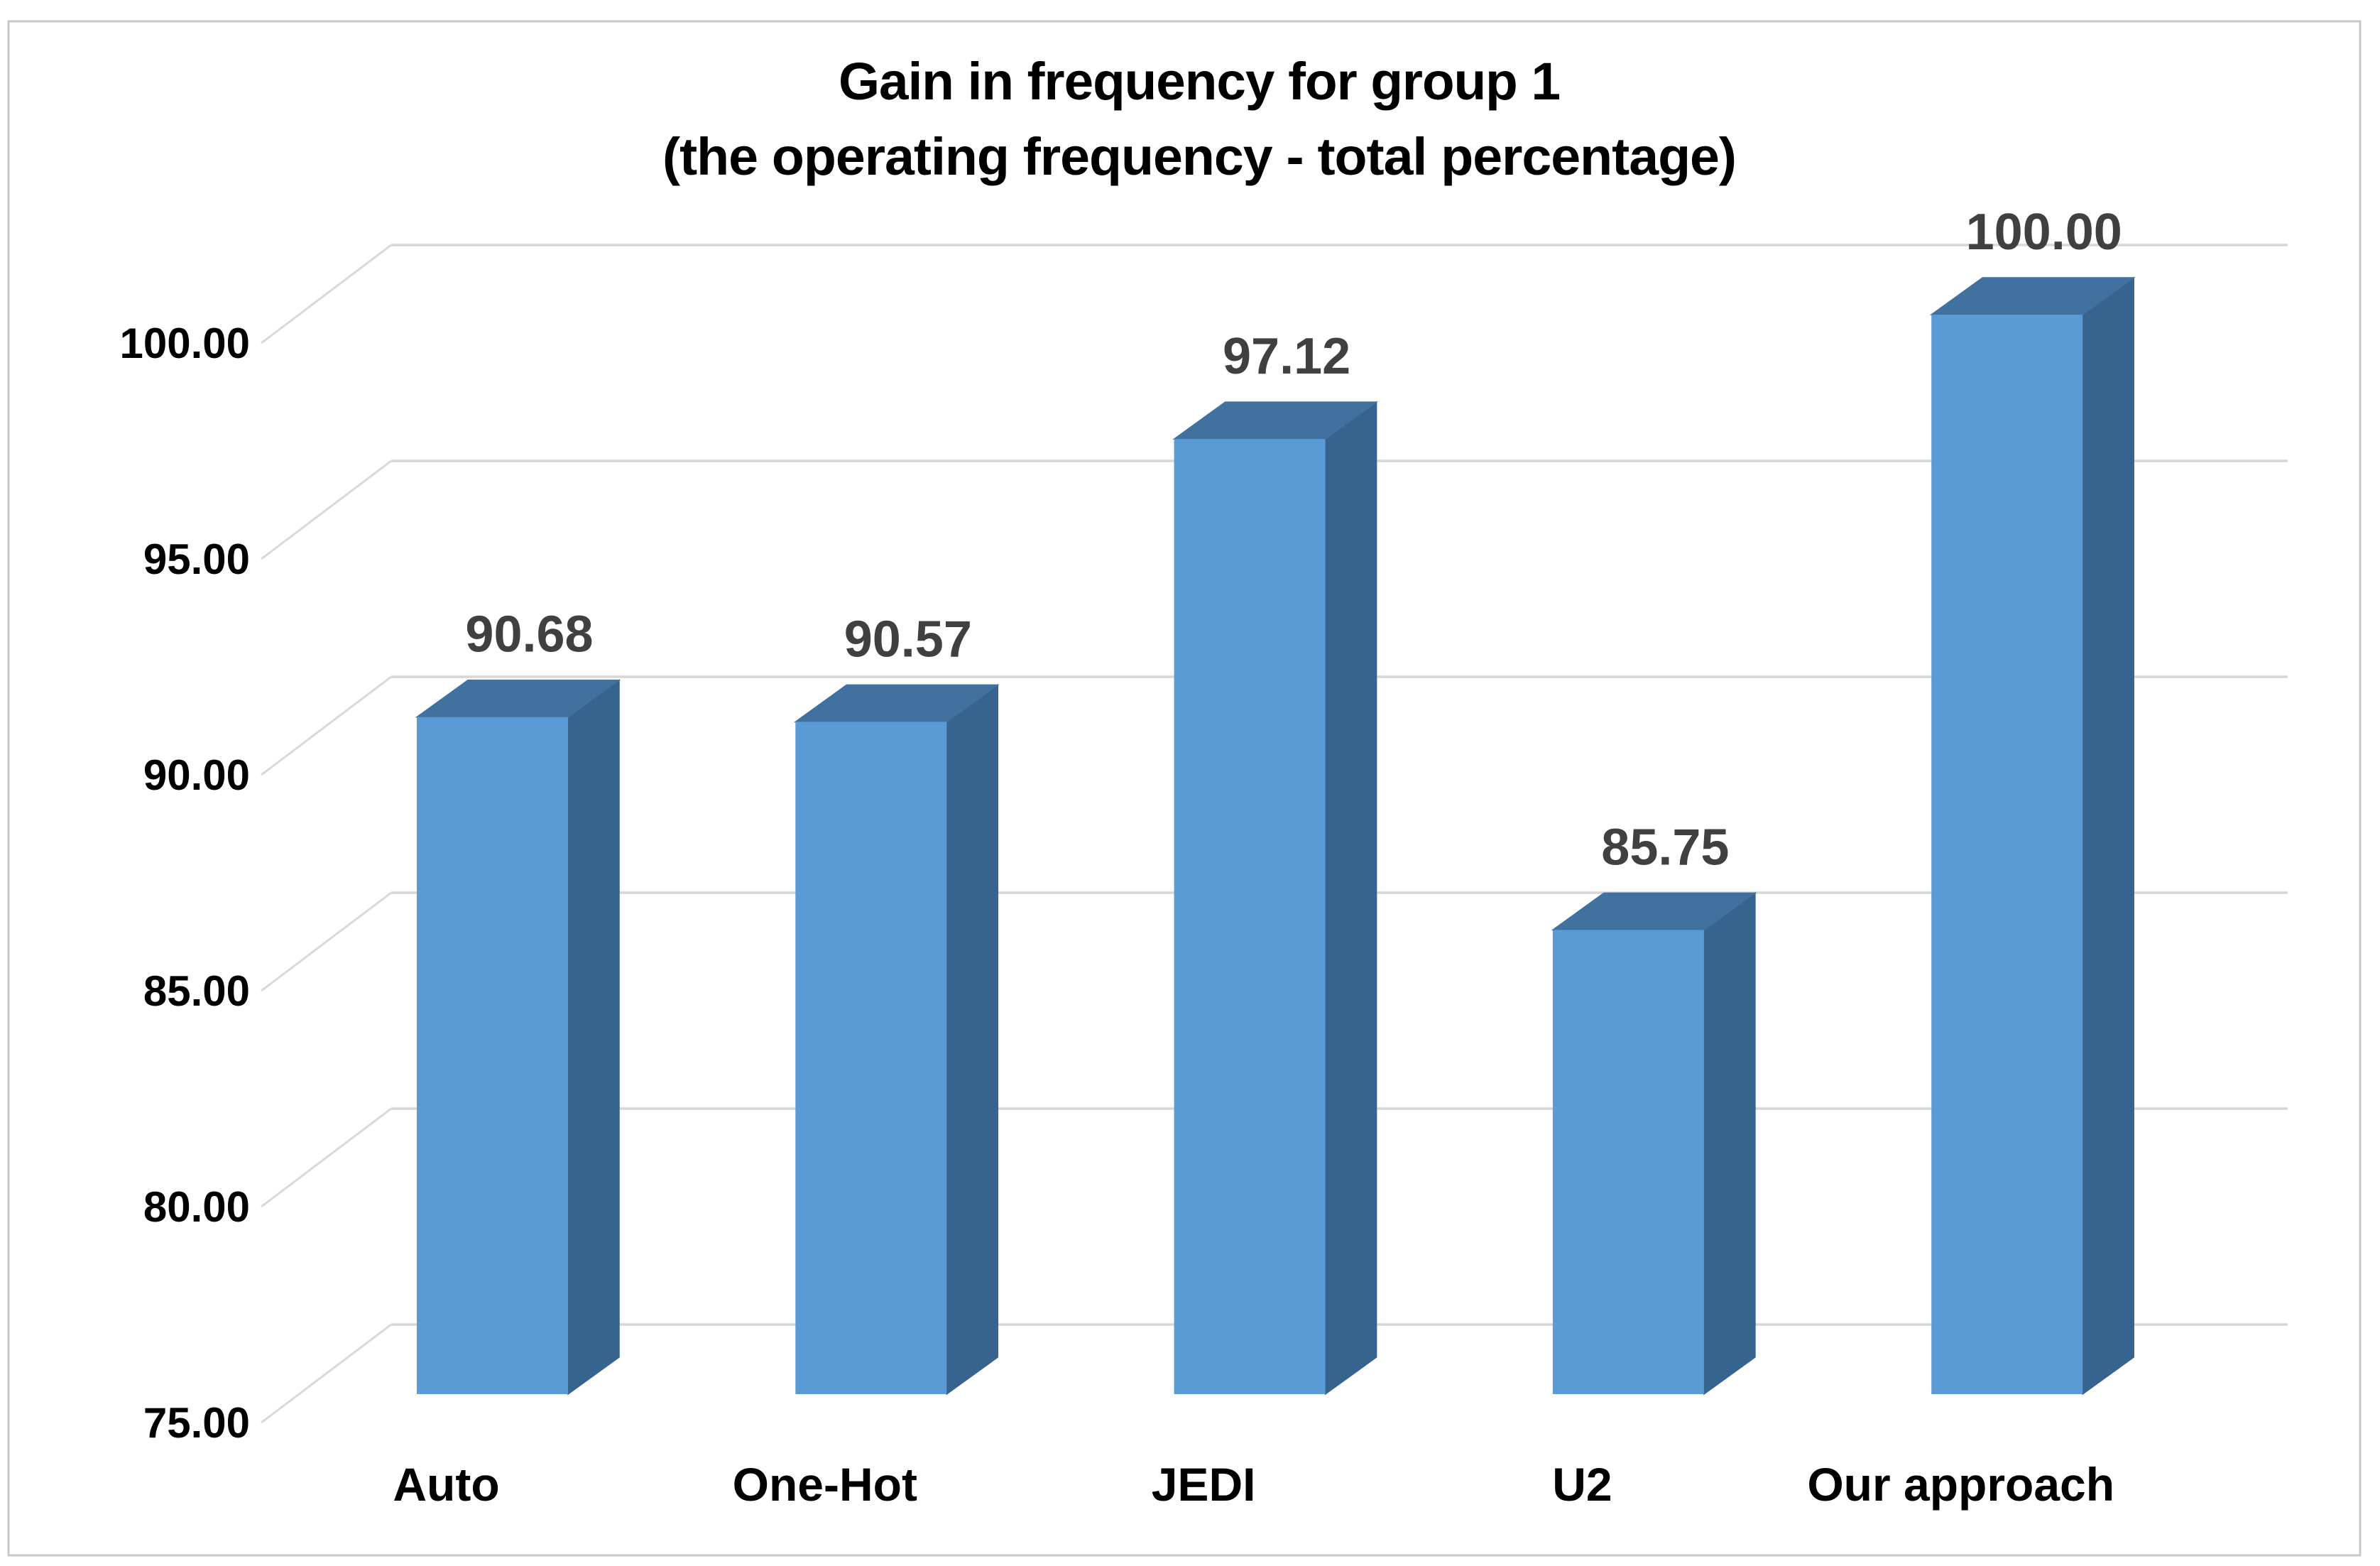 The height and width of the screenshot is (1566, 2380). I want to click on bar-u2, so click(1654, 1143).